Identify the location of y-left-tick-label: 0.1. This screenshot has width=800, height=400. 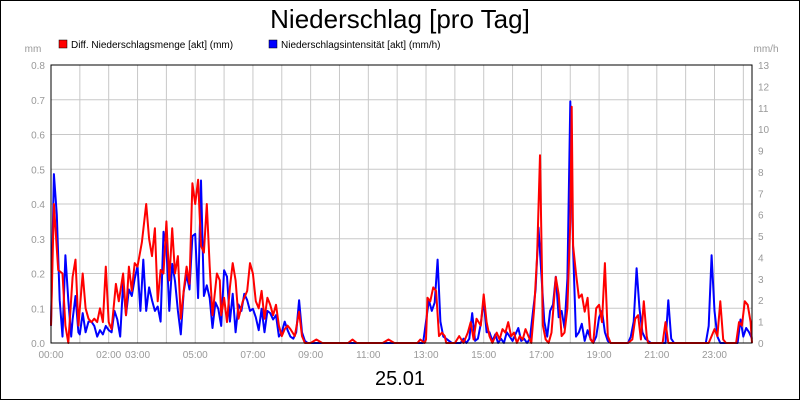
(38, 309).